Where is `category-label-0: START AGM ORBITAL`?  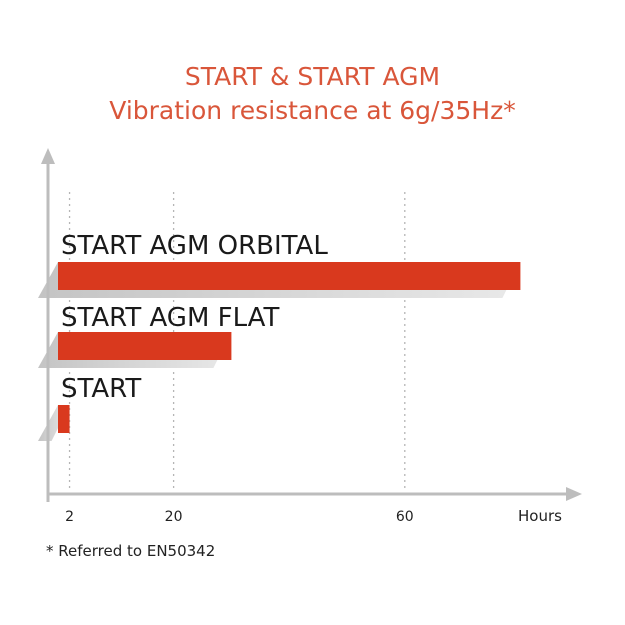
category-label-0: START AGM ORBITAL is located at coordinates (194, 246).